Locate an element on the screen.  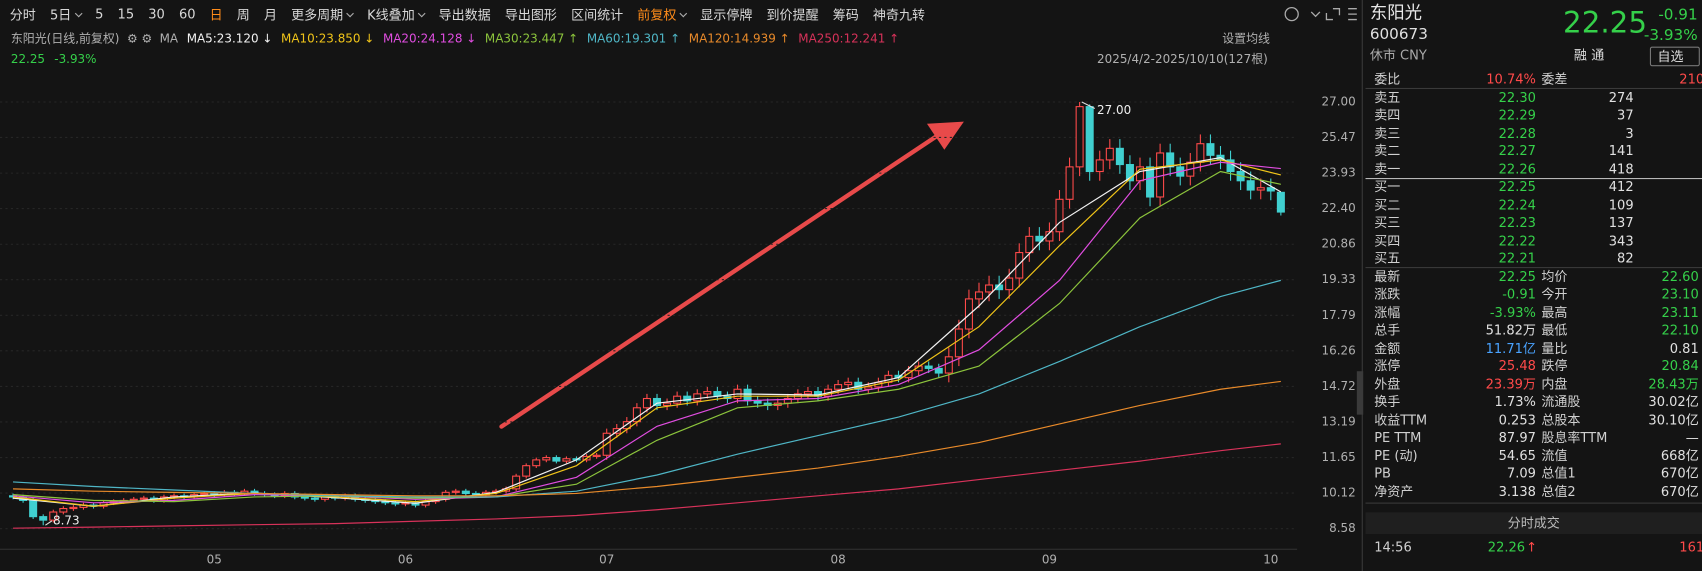
toolbar-item: 60 is located at coordinates (187, 14).